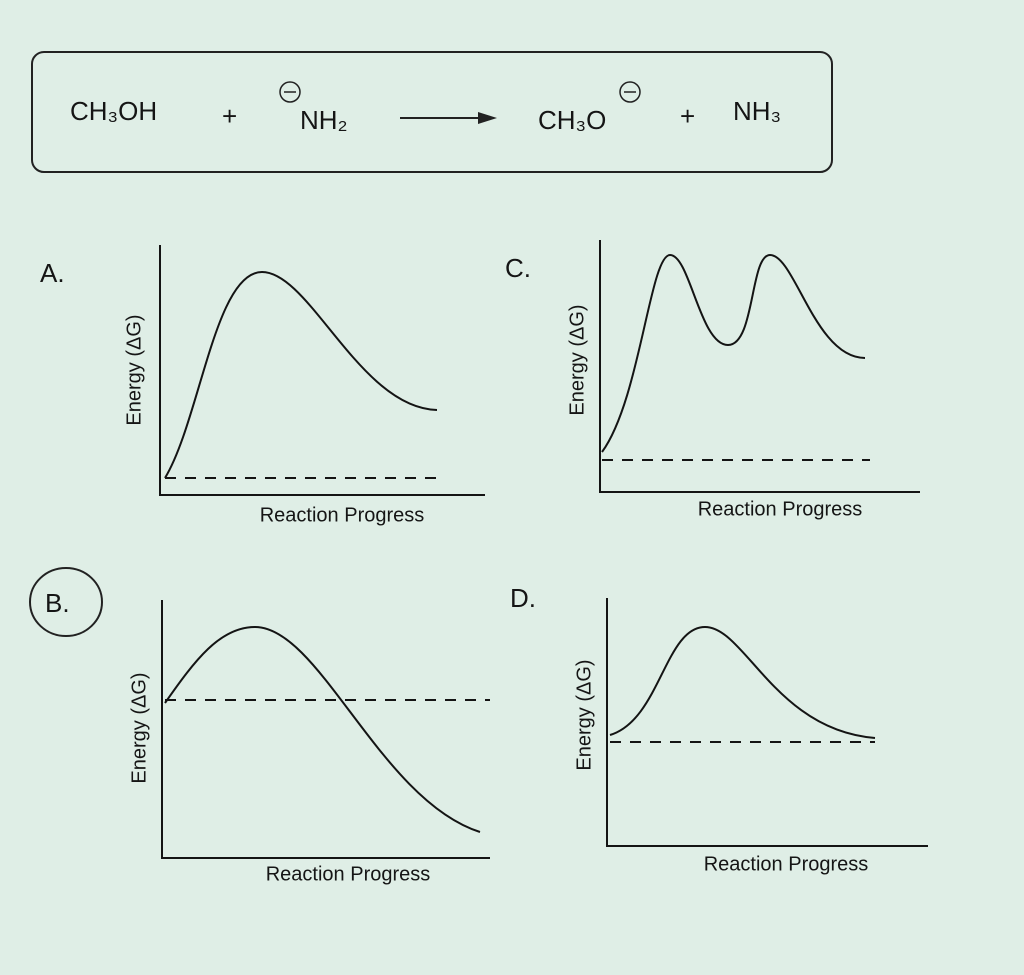  I want to click on panel-label: C., so click(518, 268).